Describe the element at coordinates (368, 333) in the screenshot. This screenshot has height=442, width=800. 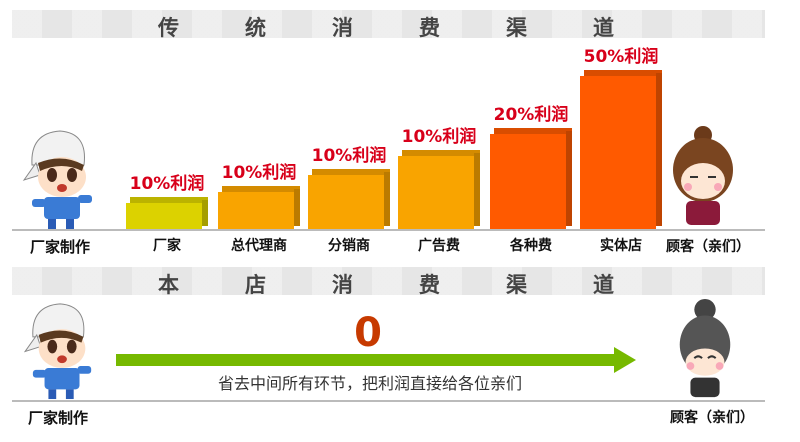
I see `zero-middlemen: 0` at that location.